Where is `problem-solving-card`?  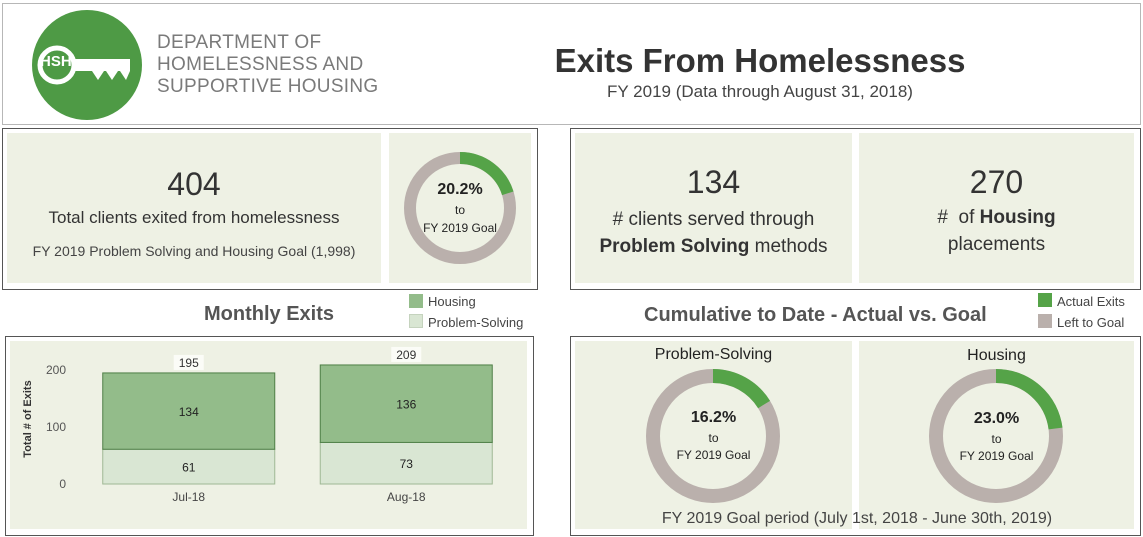
problem-solving-card is located at coordinates (713, 208).